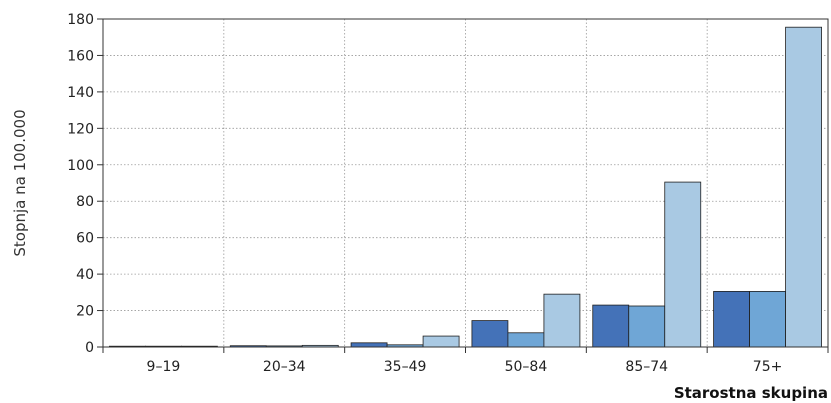  I want to click on y-tick-label: 40, so click(85, 275).